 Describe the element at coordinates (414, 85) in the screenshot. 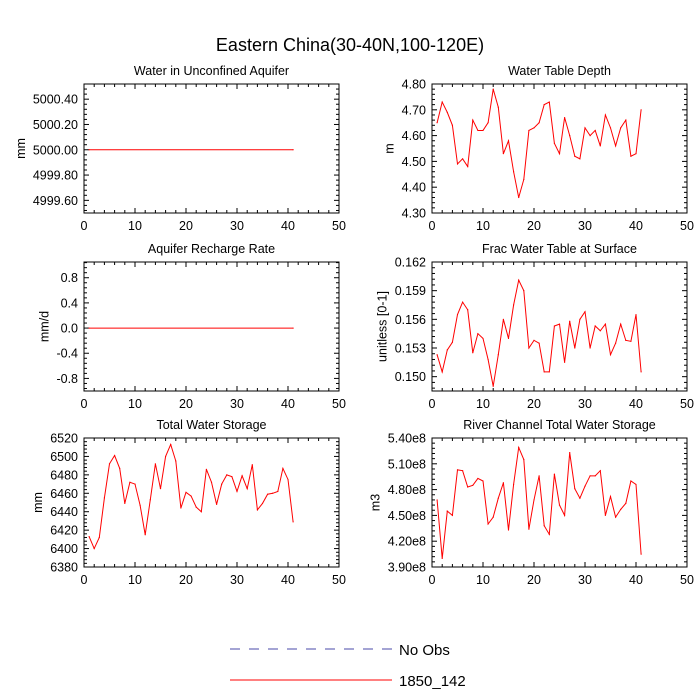

I see `y-tick-label: 4.80` at that location.